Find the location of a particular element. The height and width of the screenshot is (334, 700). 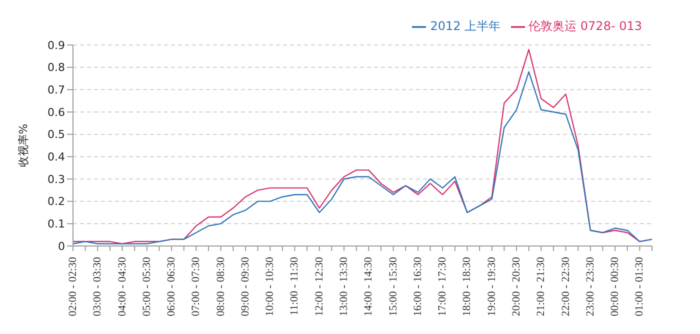

x-tick-label: 22:00 - 22:30 is located at coordinates (566, 286).